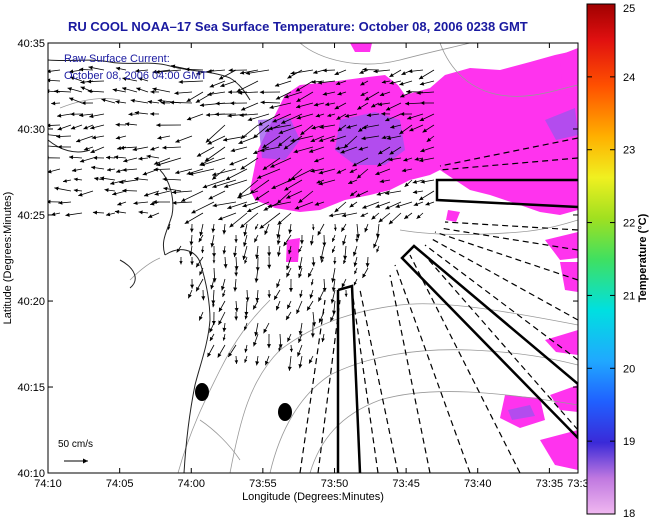  What do you see at coordinates (263, 484) in the screenshot?
I see `x-tick-label: 73:55` at bounding box center [263, 484].